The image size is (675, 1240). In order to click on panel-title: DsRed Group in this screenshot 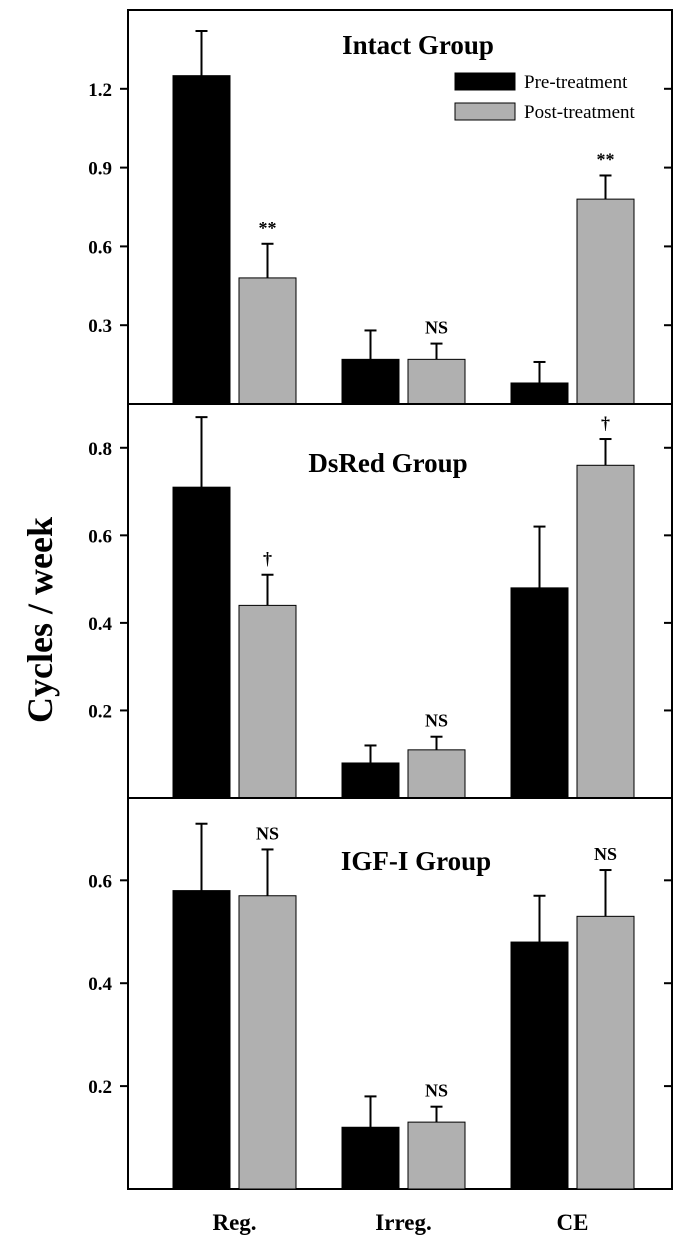, I will do `click(387, 463)`.